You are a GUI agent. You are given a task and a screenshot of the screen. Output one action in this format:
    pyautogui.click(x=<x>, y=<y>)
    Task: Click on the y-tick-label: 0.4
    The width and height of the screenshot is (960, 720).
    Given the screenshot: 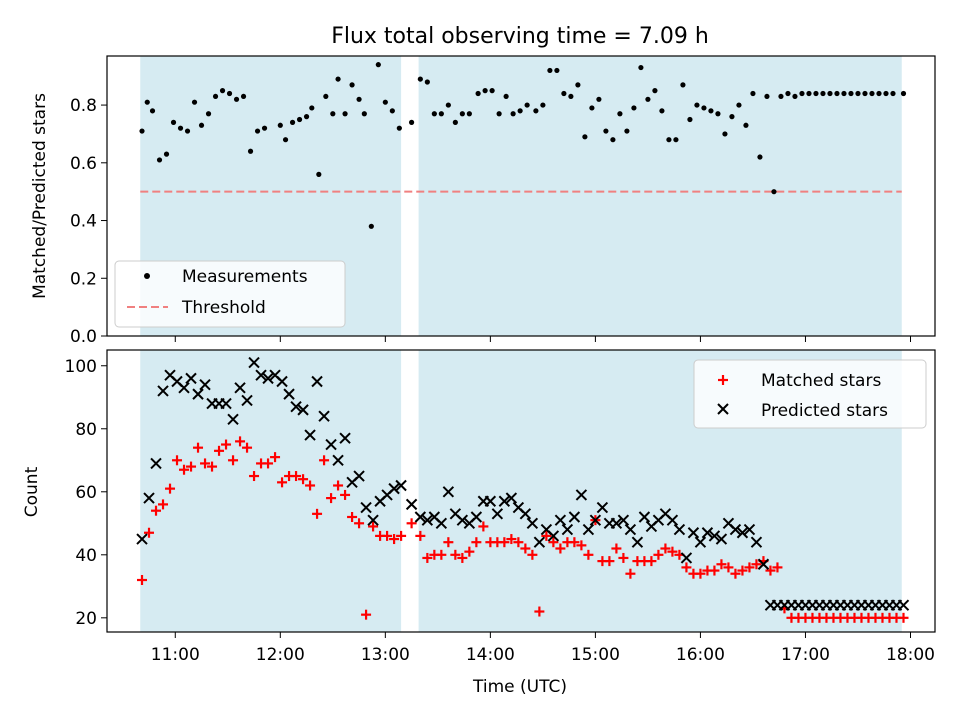 What is the action you would take?
    pyautogui.click(x=83, y=222)
    